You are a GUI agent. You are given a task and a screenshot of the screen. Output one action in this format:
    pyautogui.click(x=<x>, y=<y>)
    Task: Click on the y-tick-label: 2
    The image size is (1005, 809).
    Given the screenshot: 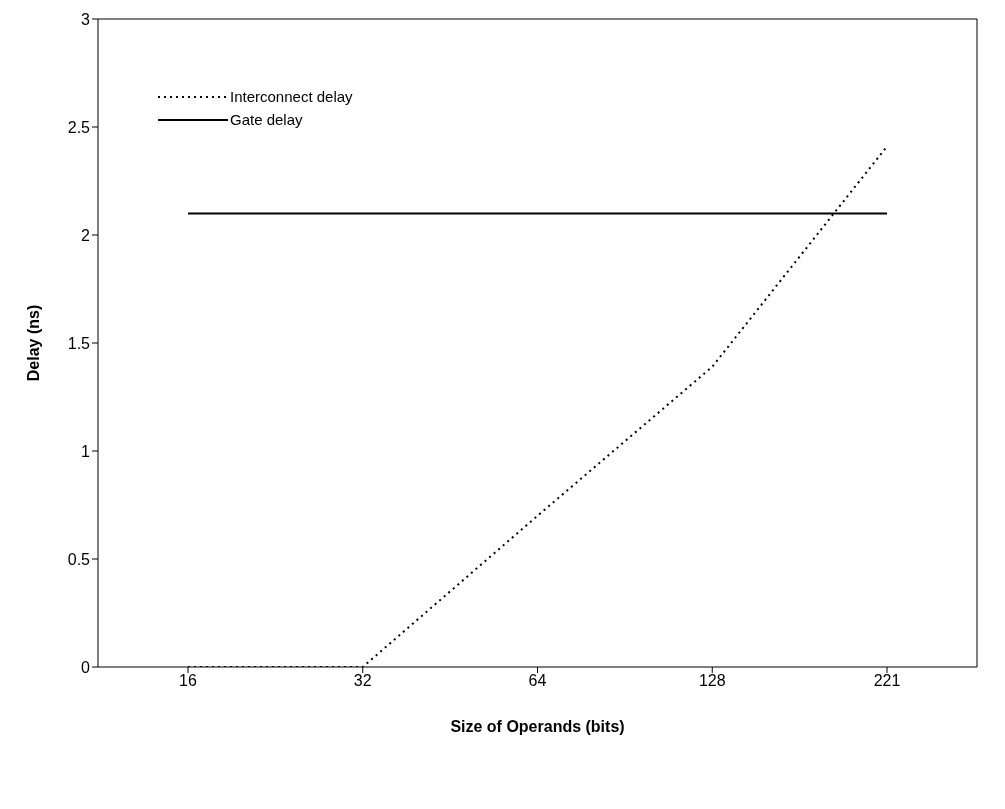 What is the action you would take?
    pyautogui.click(x=86, y=235)
    